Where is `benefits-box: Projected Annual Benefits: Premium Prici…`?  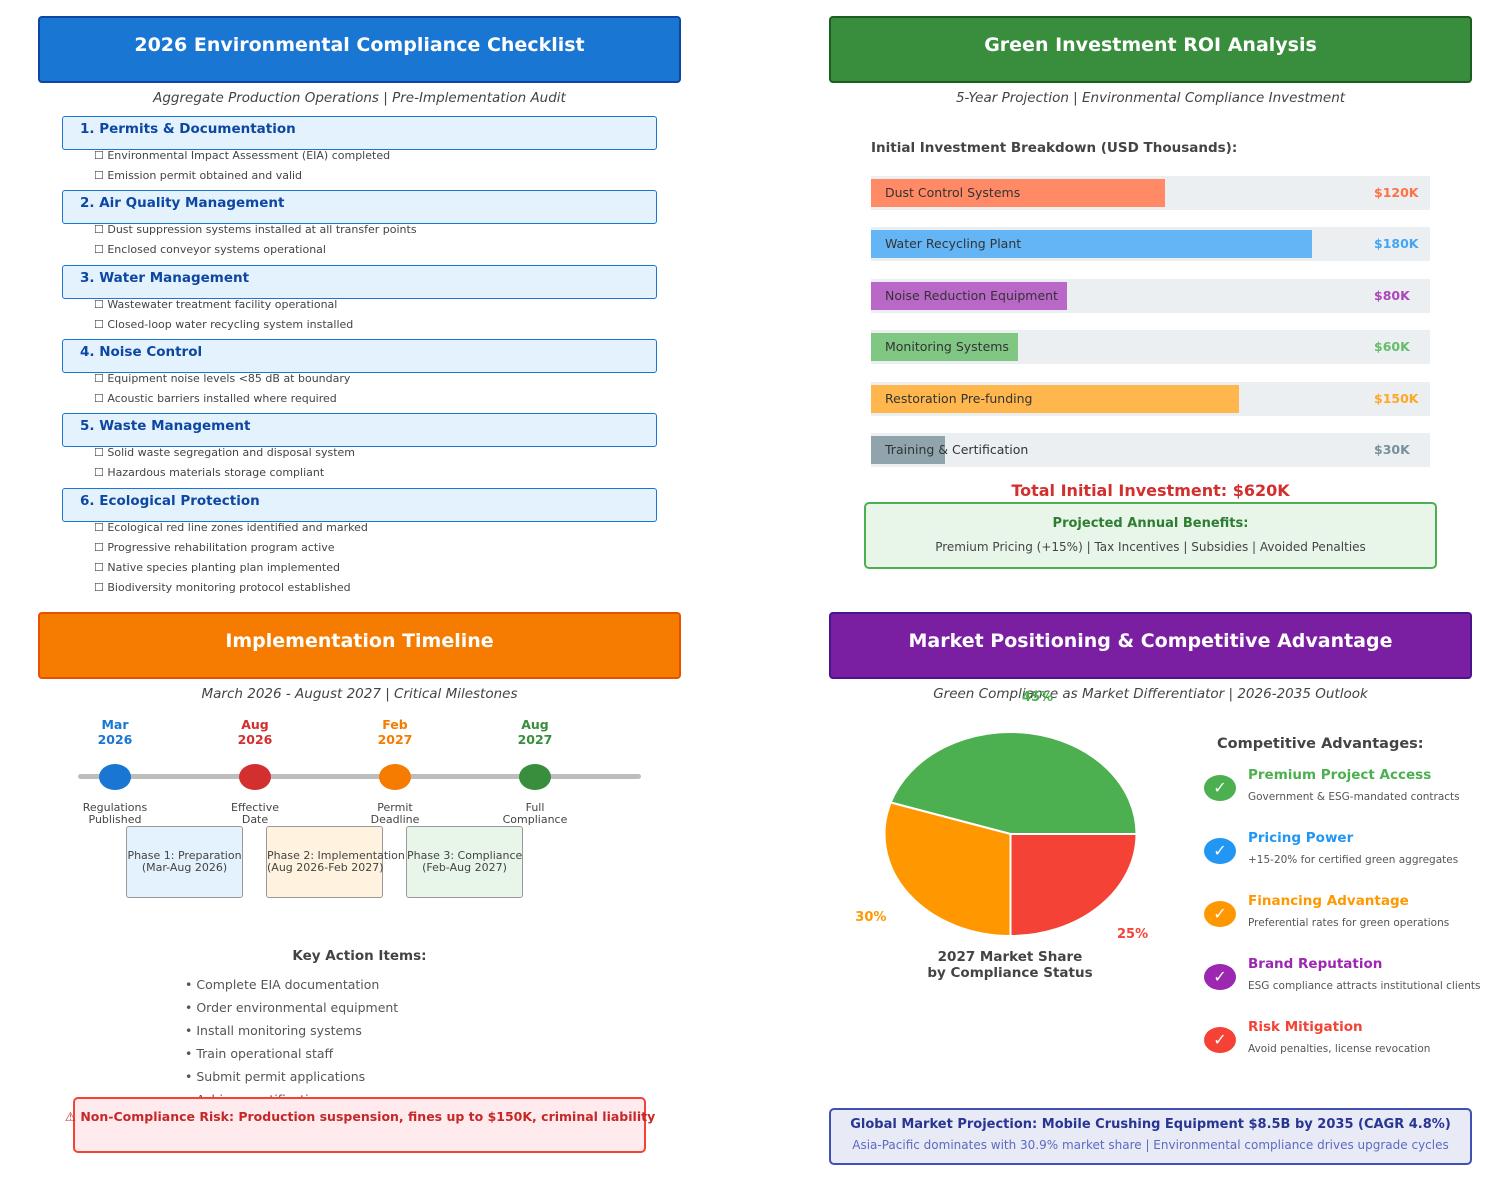
benefits-box: Projected Annual Benefits: Premium Prici… is located at coordinates (1150, 535).